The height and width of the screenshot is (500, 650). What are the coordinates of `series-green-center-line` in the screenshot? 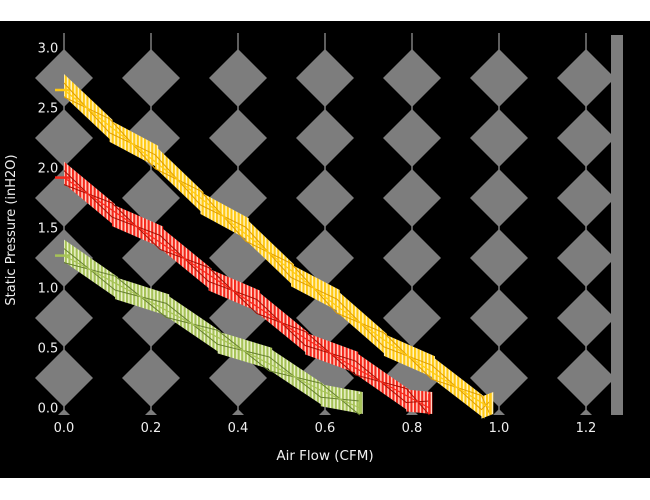 It's located at (212, 332).